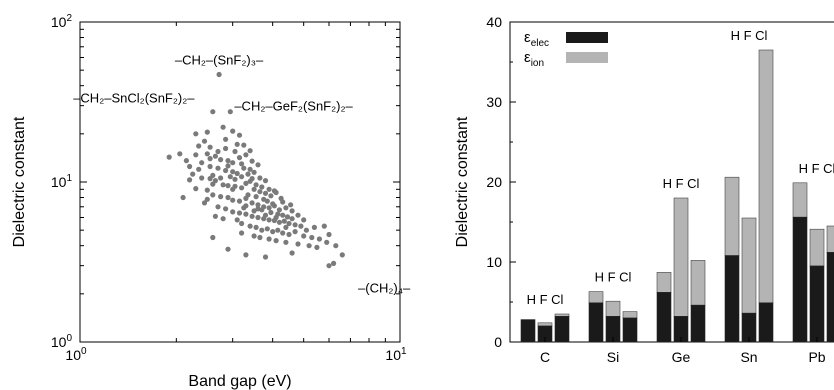 This screenshot has width=834, height=390. I want to click on bar-group-labels: C Si Ge Sn Pb, so click(683, 351).